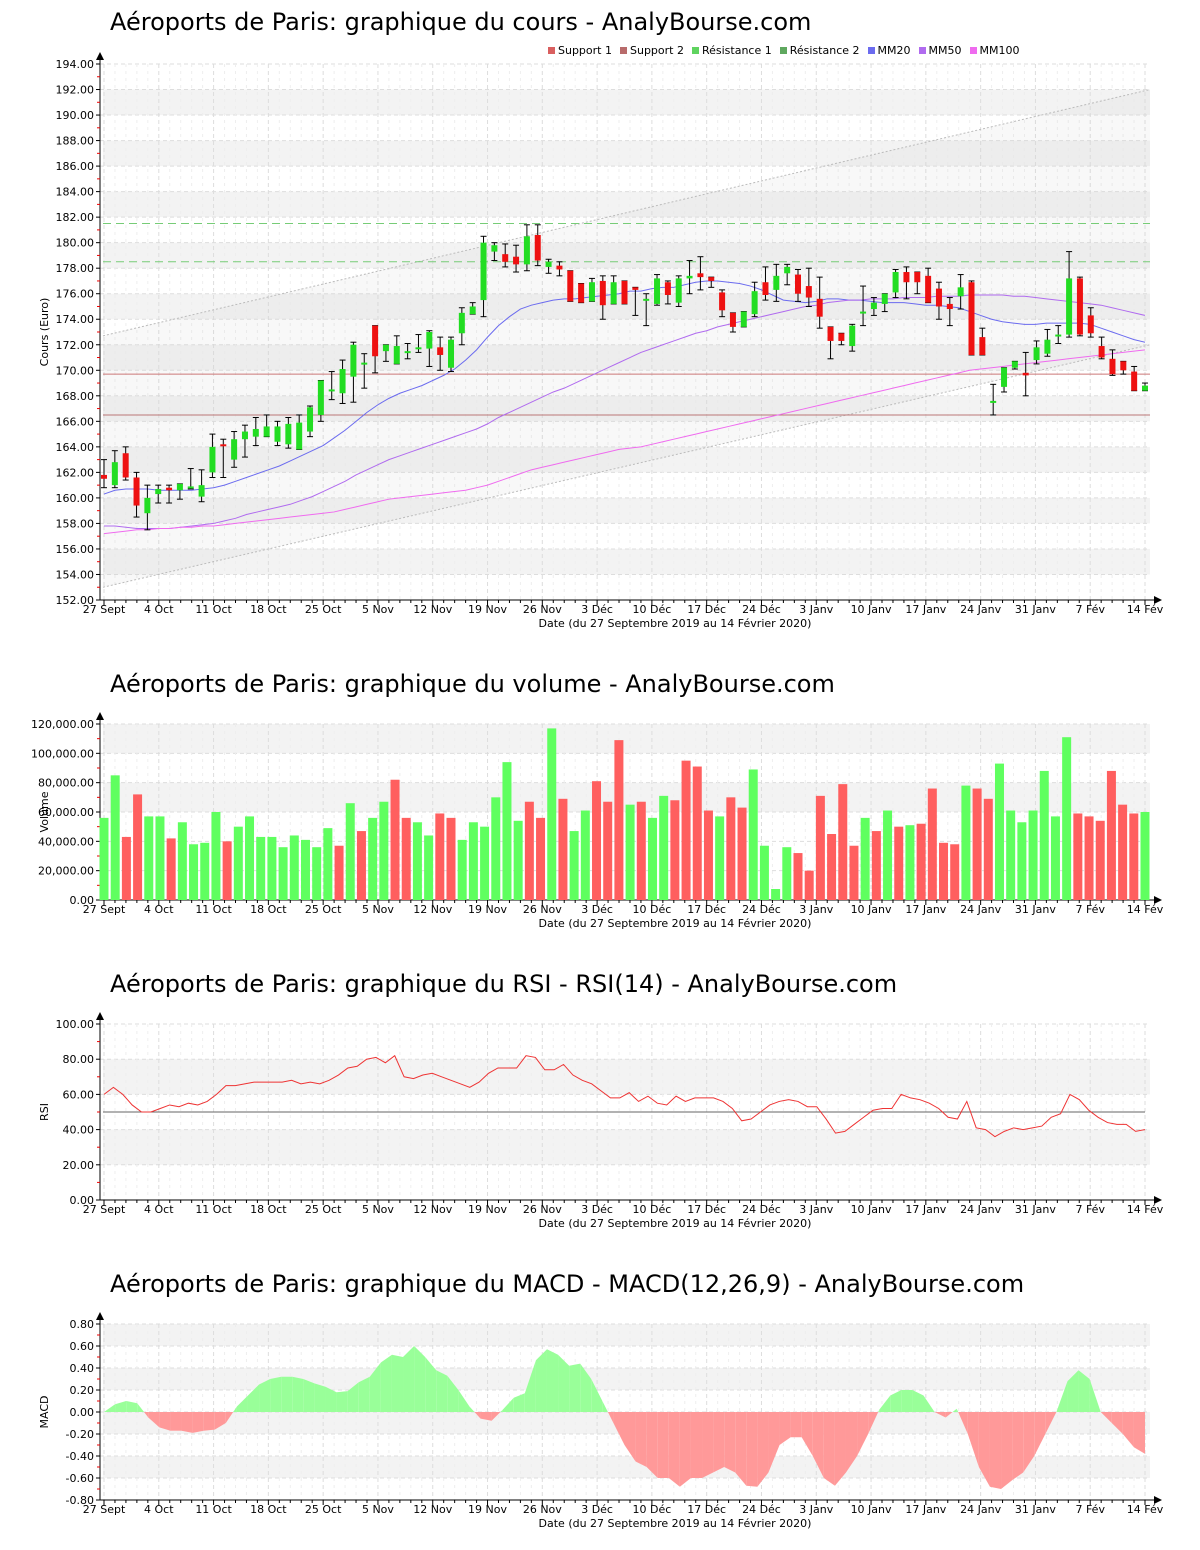 Image resolution: width=1200 pixels, height=1550 pixels. Describe the element at coordinates (75, 192) in the screenshot. I see `svg-text: 184.00` at that location.